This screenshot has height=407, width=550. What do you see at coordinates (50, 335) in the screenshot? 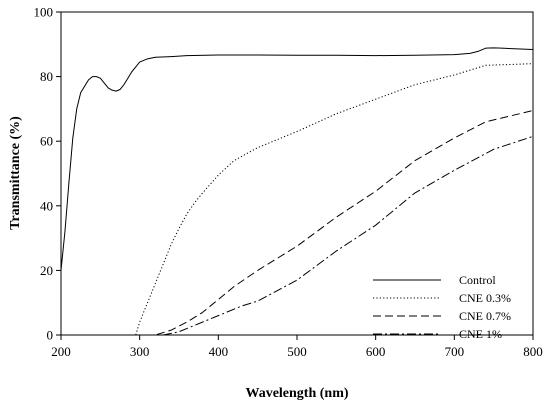
I see `y-tick-label: 0` at bounding box center [50, 335].